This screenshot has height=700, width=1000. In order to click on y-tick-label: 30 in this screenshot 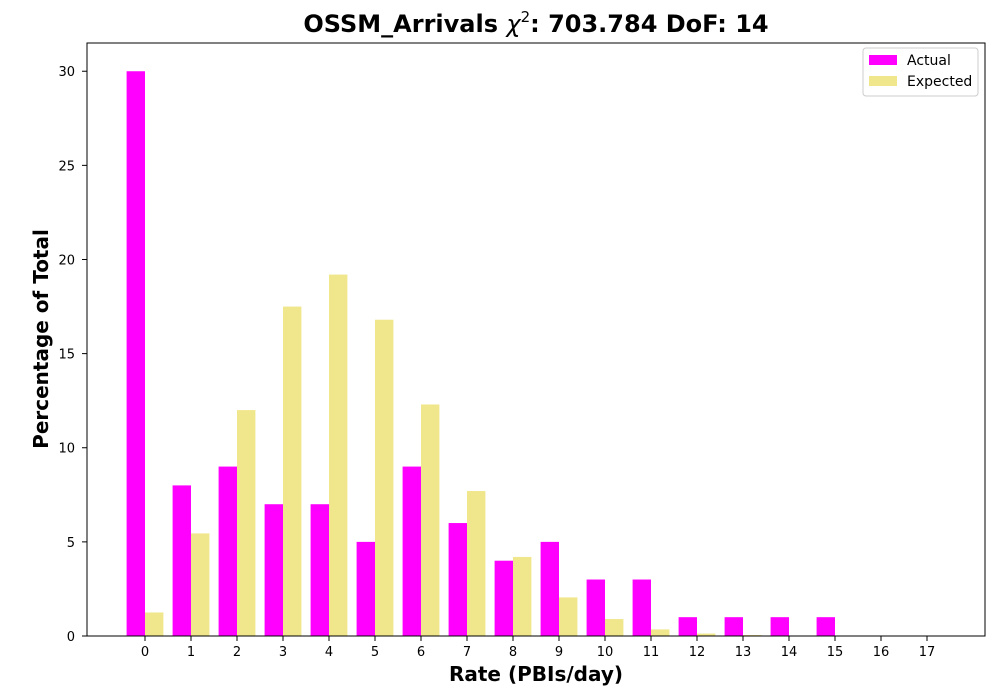, I will do `click(66, 72)`.